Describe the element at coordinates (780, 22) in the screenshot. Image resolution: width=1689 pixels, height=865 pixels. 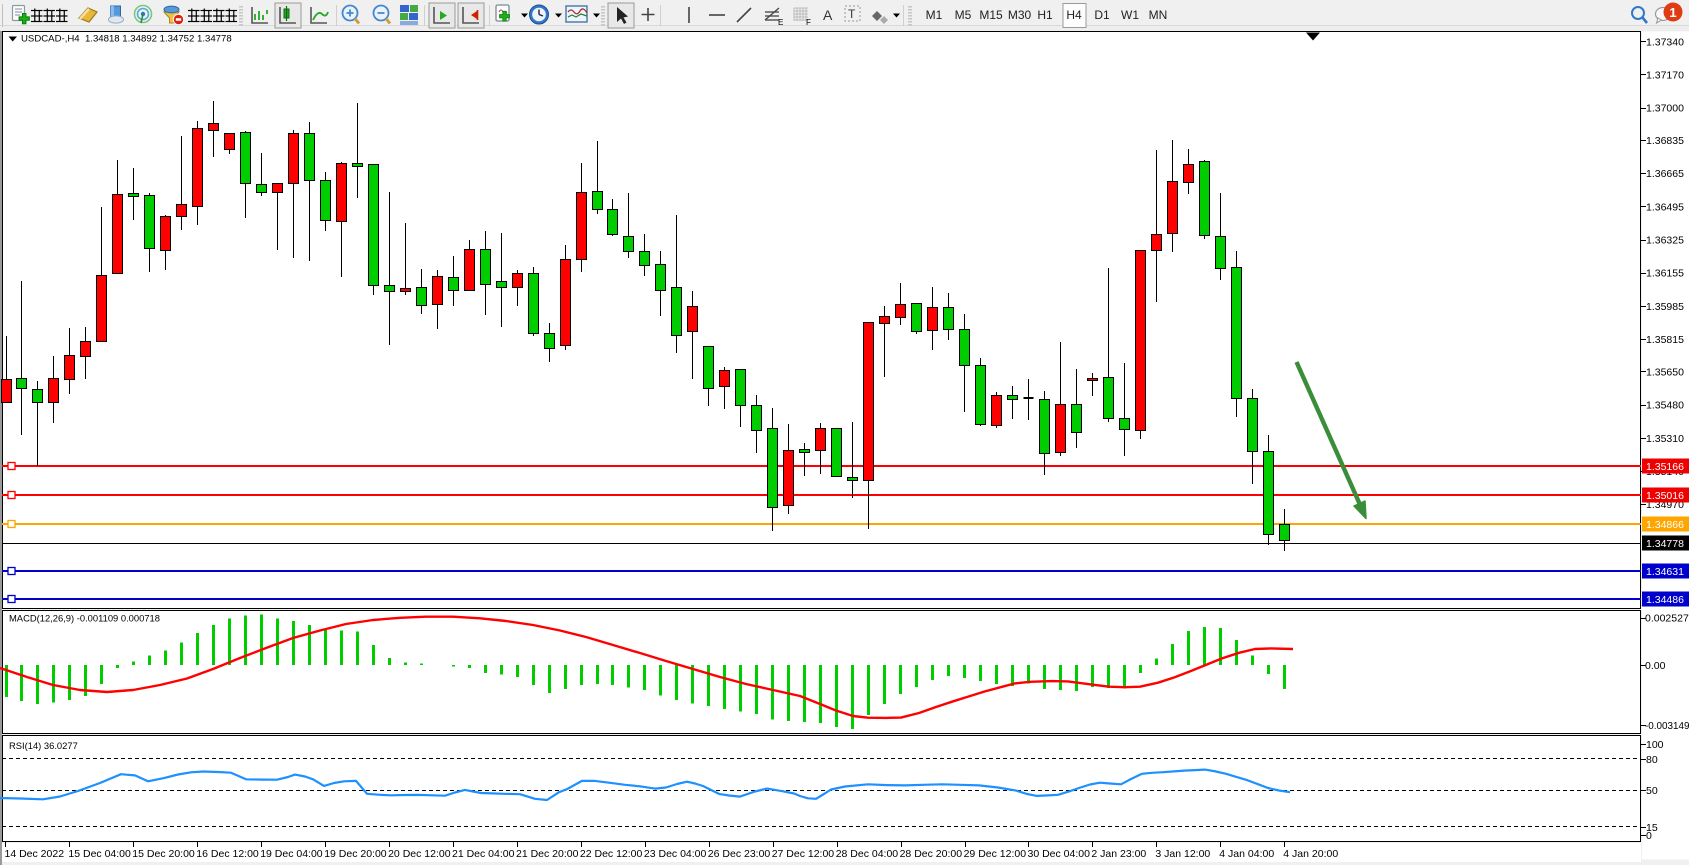
I see `svg-text: E` at that location.